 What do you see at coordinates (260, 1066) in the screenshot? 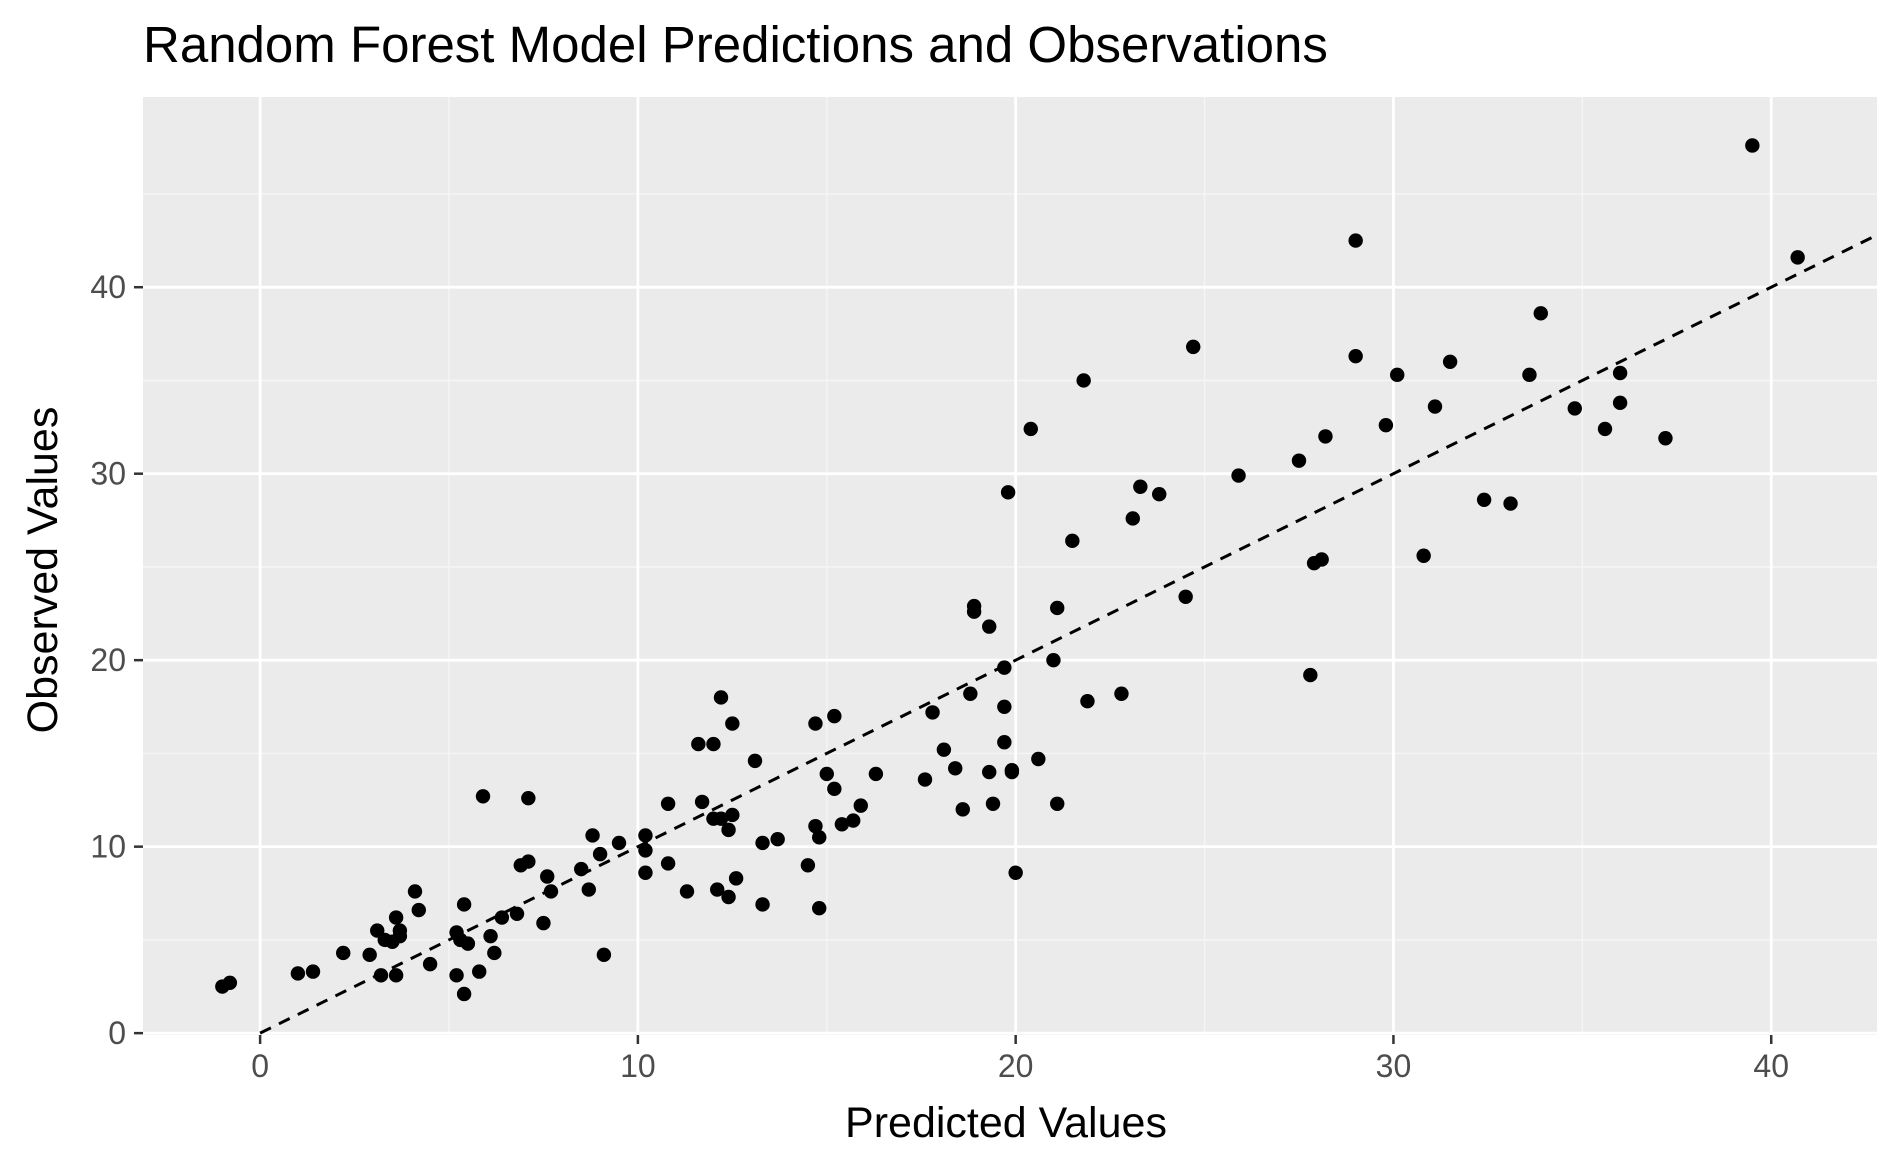
I see `x-tick-label: 0` at bounding box center [260, 1066].